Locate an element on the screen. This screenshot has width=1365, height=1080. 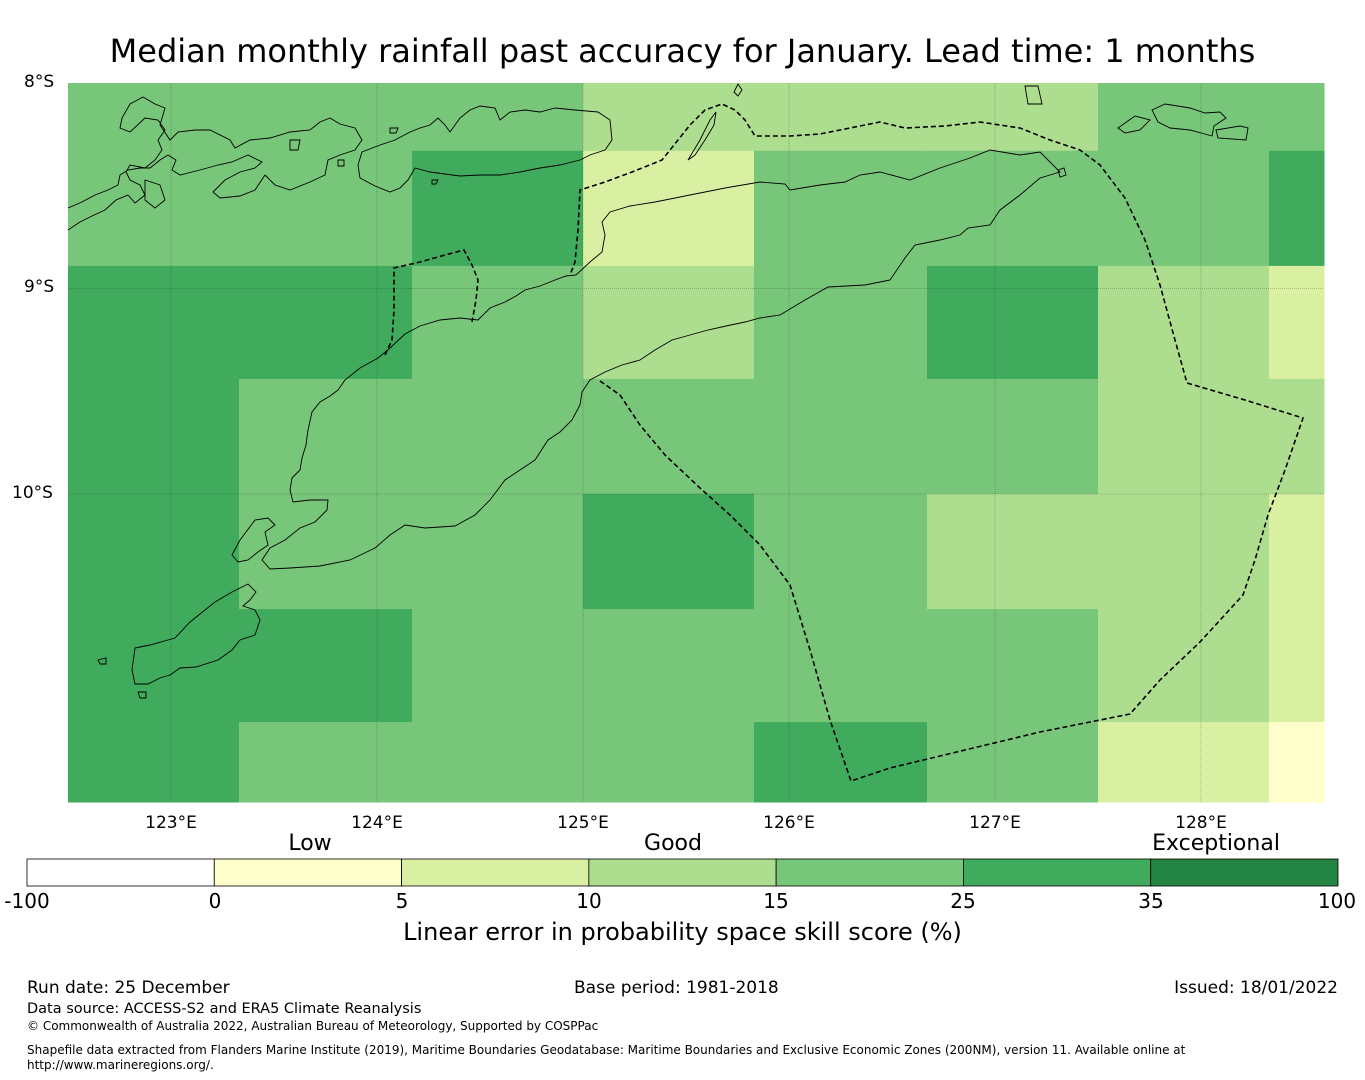
flores-coastline is located at coordinates (215, 163).